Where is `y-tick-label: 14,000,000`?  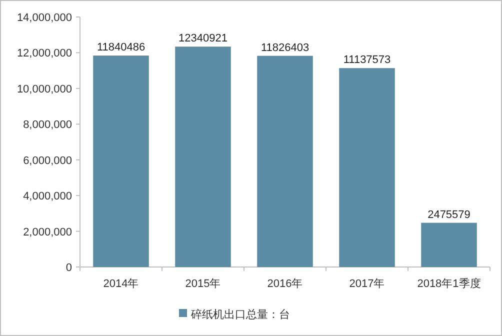 y-tick-label: 14,000,000 is located at coordinates (44, 18).